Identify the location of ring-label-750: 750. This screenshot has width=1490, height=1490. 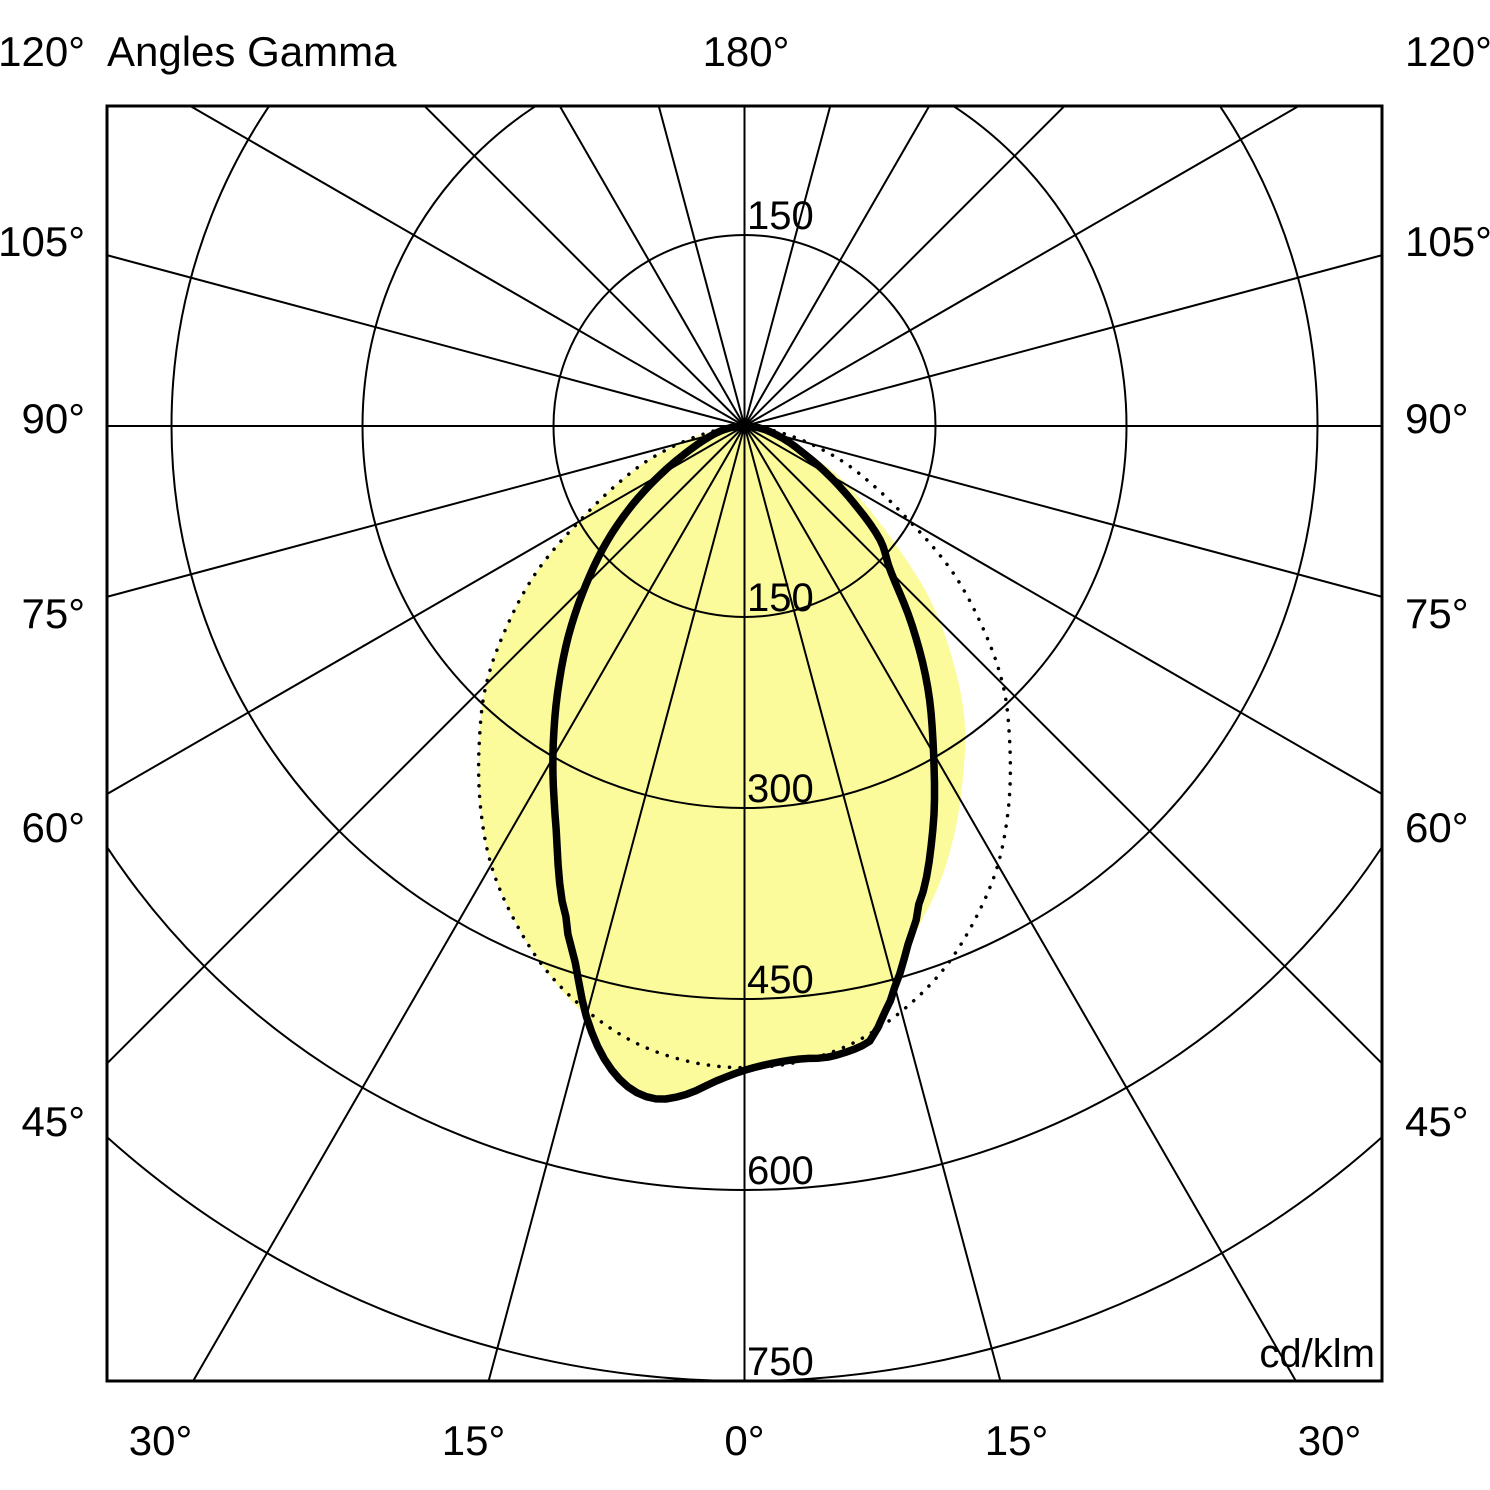
(780, 1362).